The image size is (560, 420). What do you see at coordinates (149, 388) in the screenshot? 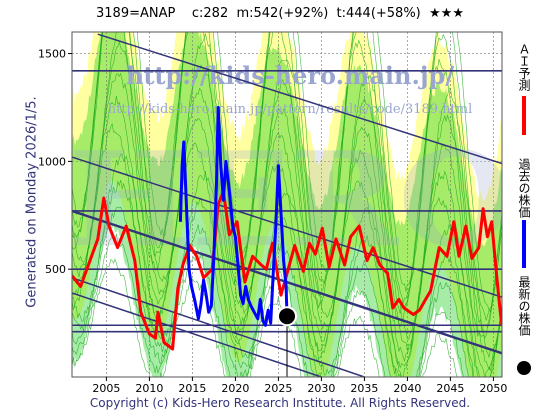
I see `x-tick-label: 2010` at bounding box center [149, 388].